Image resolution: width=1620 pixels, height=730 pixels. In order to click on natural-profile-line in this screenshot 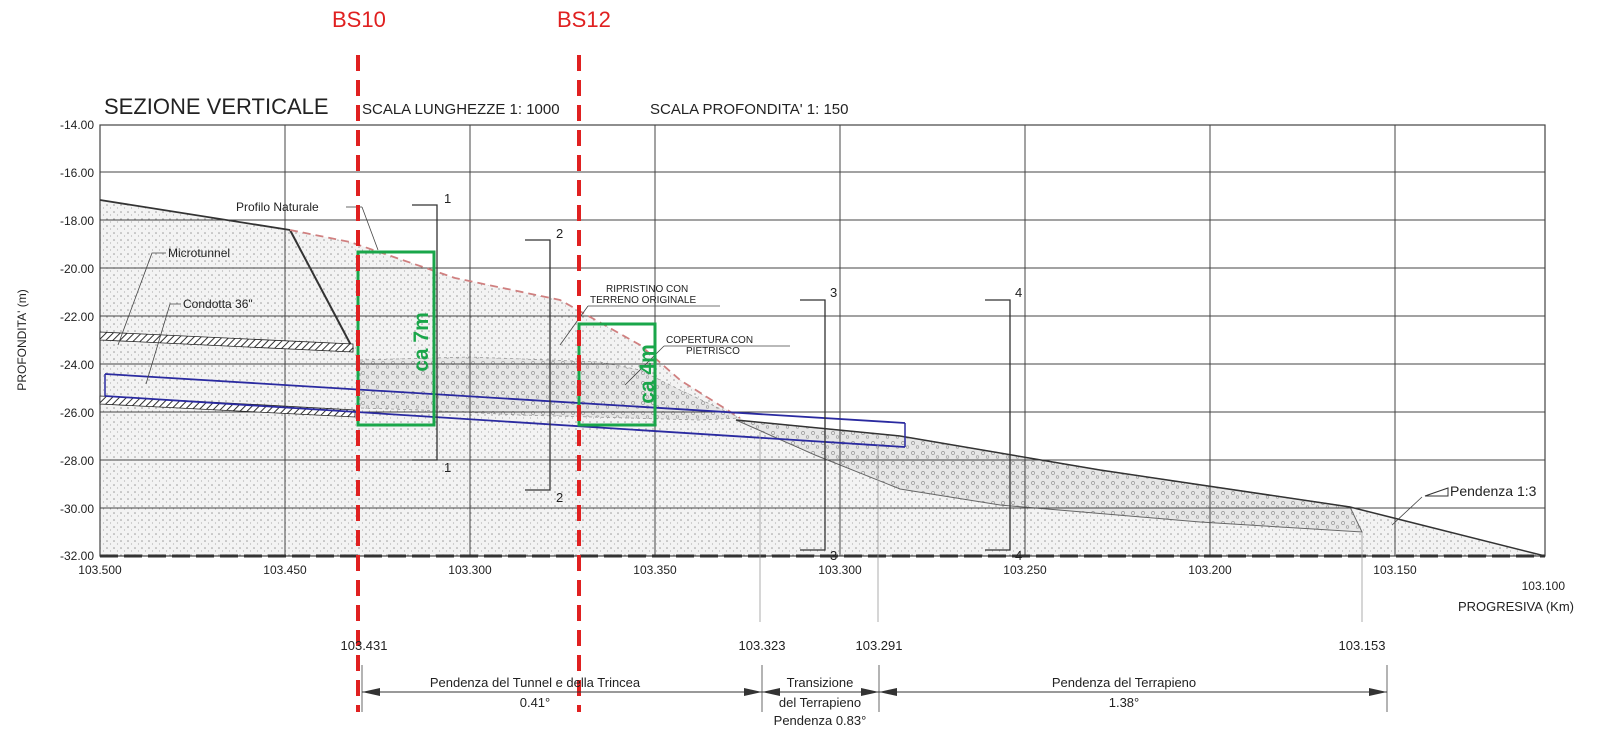, I will do `click(515, 324)`.